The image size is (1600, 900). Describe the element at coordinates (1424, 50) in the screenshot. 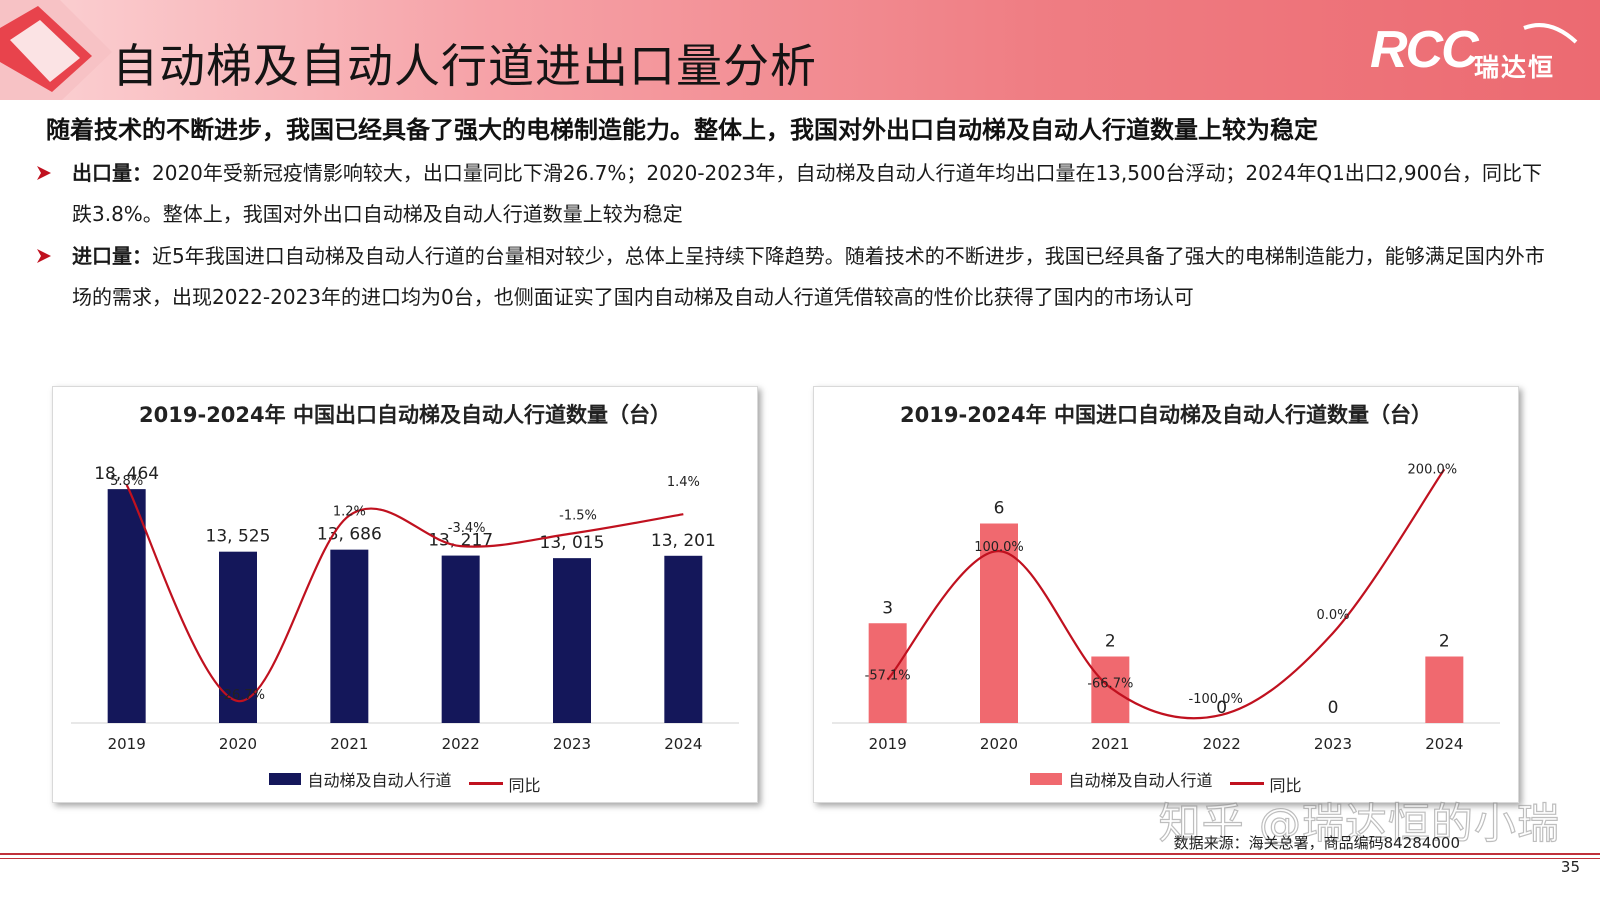

I see `brand-rcc-text: RCC` at that location.